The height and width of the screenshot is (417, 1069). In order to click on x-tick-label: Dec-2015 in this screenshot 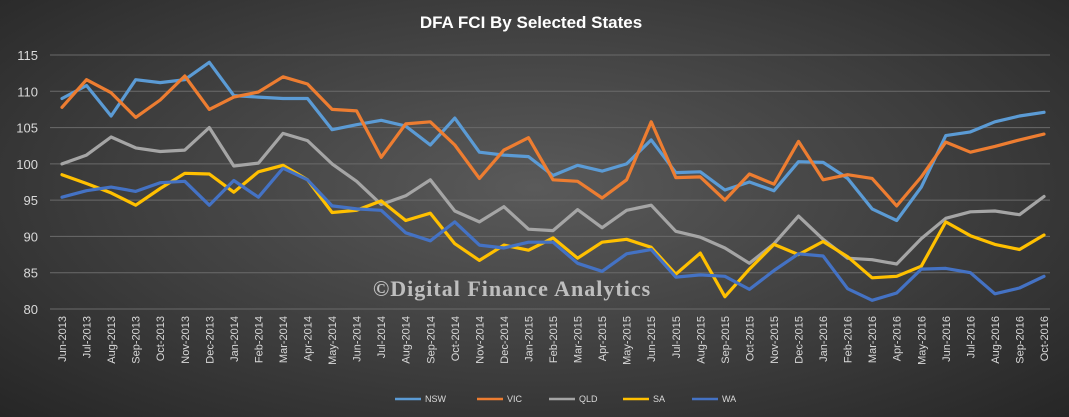, I will do `click(800, 340)`.